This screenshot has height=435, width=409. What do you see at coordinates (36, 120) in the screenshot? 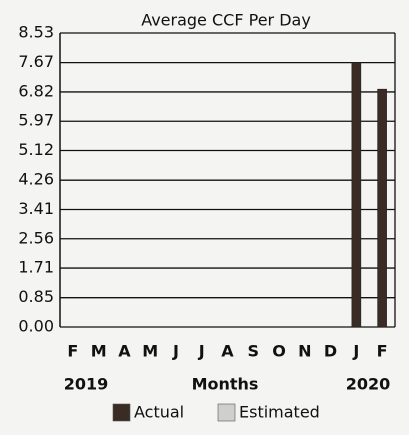
I see `y-tick-label: 5.97` at bounding box center [36, 120].